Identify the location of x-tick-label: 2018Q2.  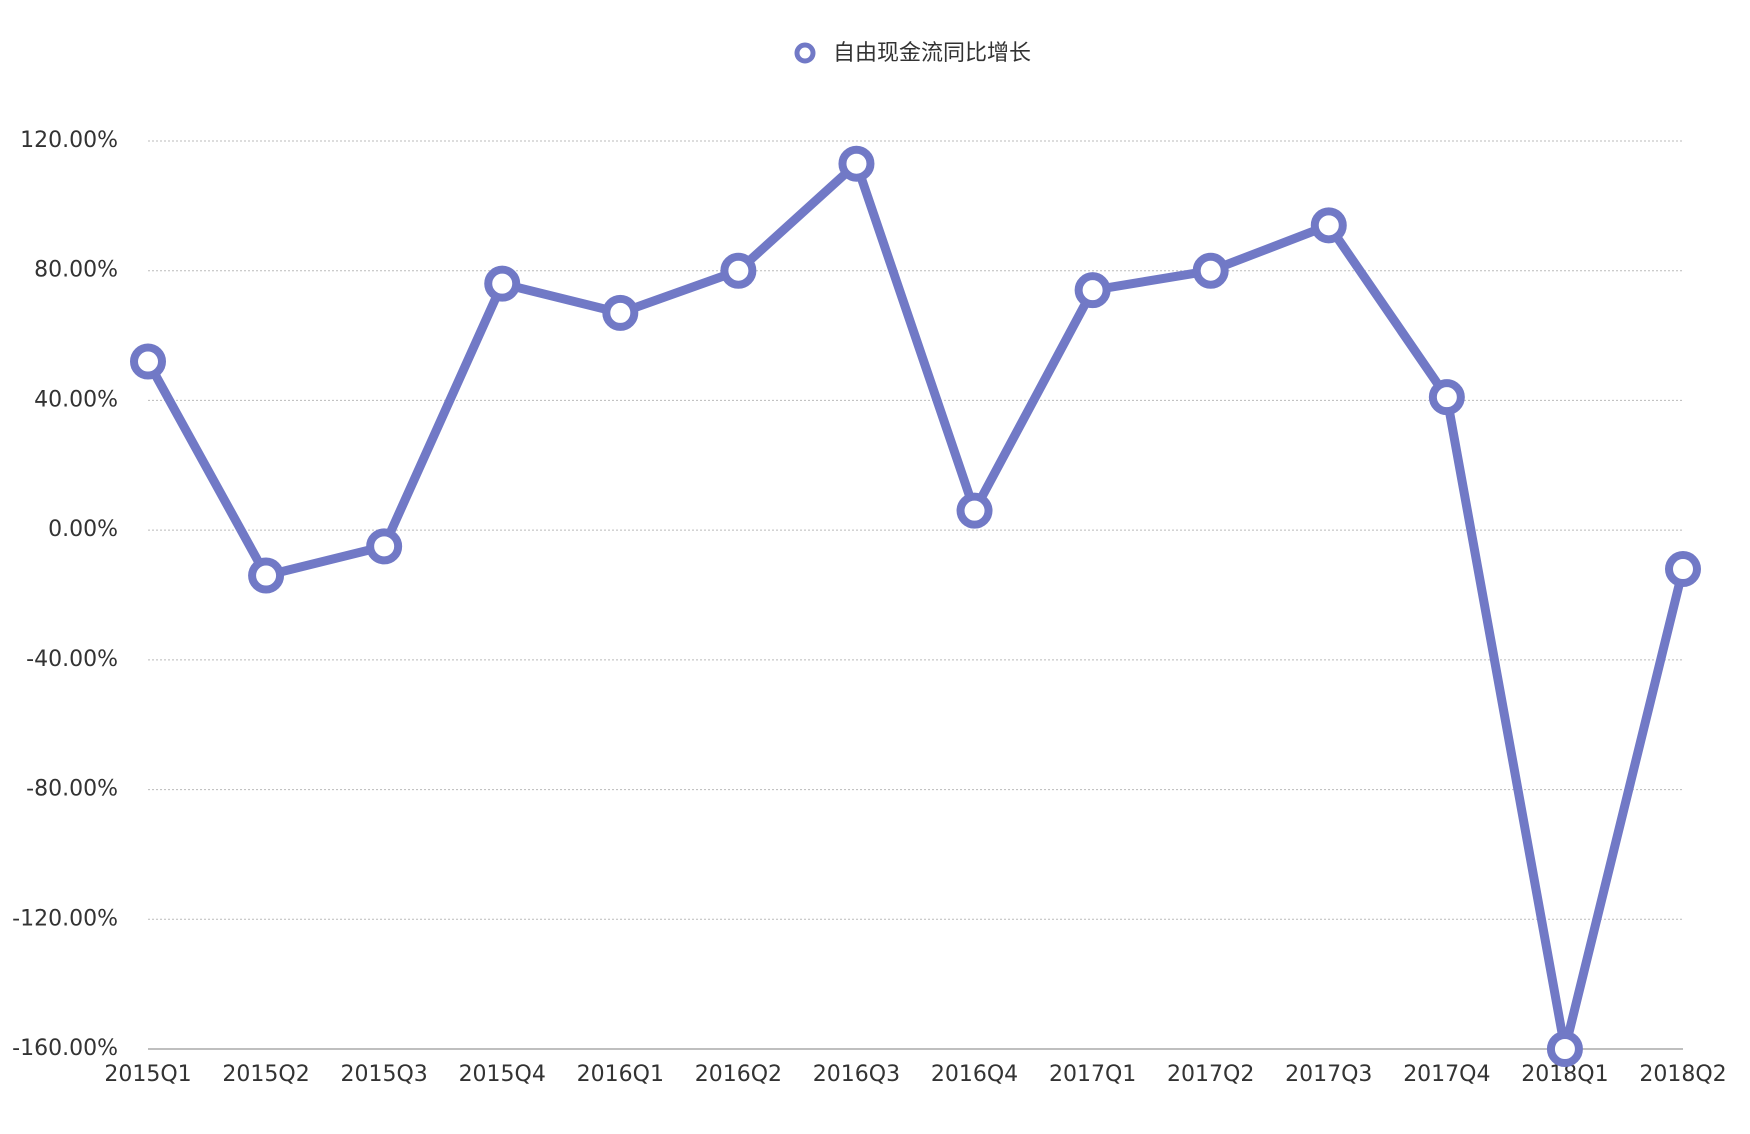
(1682, 1074).